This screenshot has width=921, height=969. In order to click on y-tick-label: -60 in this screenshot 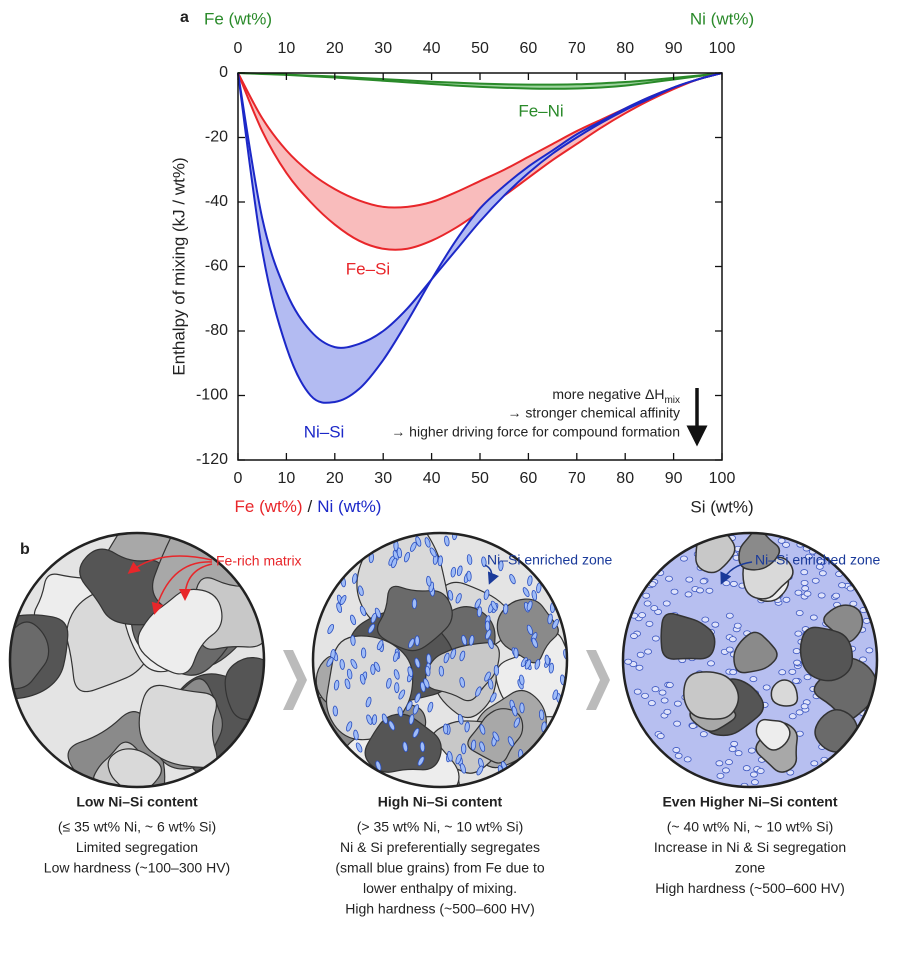, I will do `click(216, 266)`.